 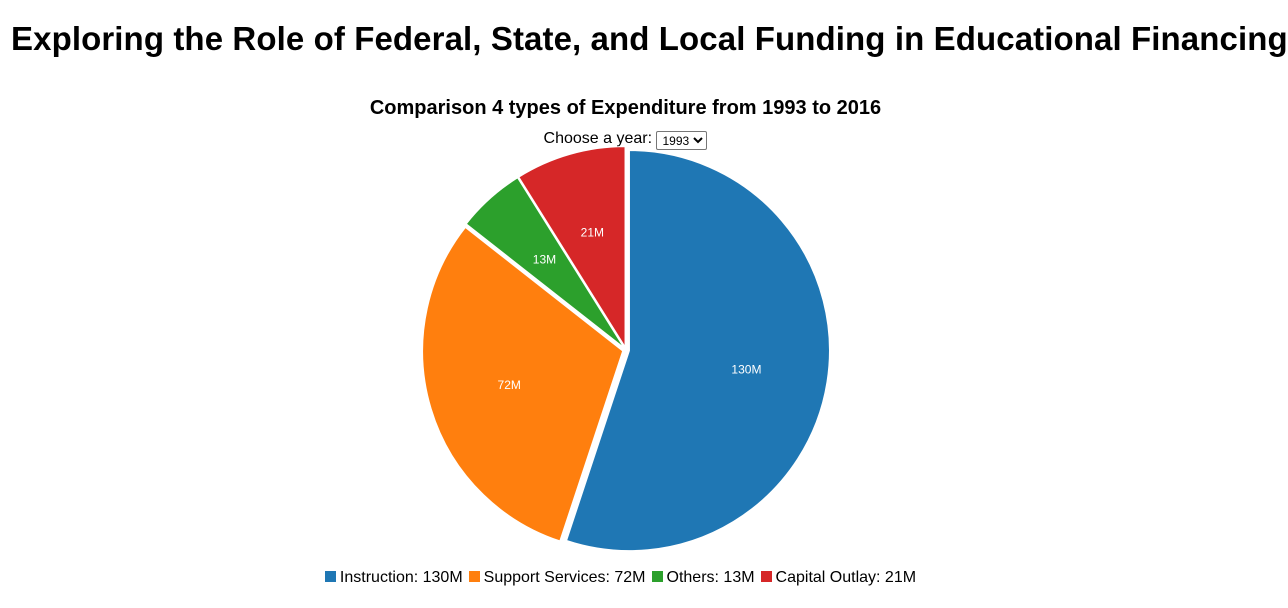 What do you see at coordinates (630, 309) in the screenshot?
I see `pie-value-labels: 130M 72M 13M 21M` at bounding box center [630, 309].